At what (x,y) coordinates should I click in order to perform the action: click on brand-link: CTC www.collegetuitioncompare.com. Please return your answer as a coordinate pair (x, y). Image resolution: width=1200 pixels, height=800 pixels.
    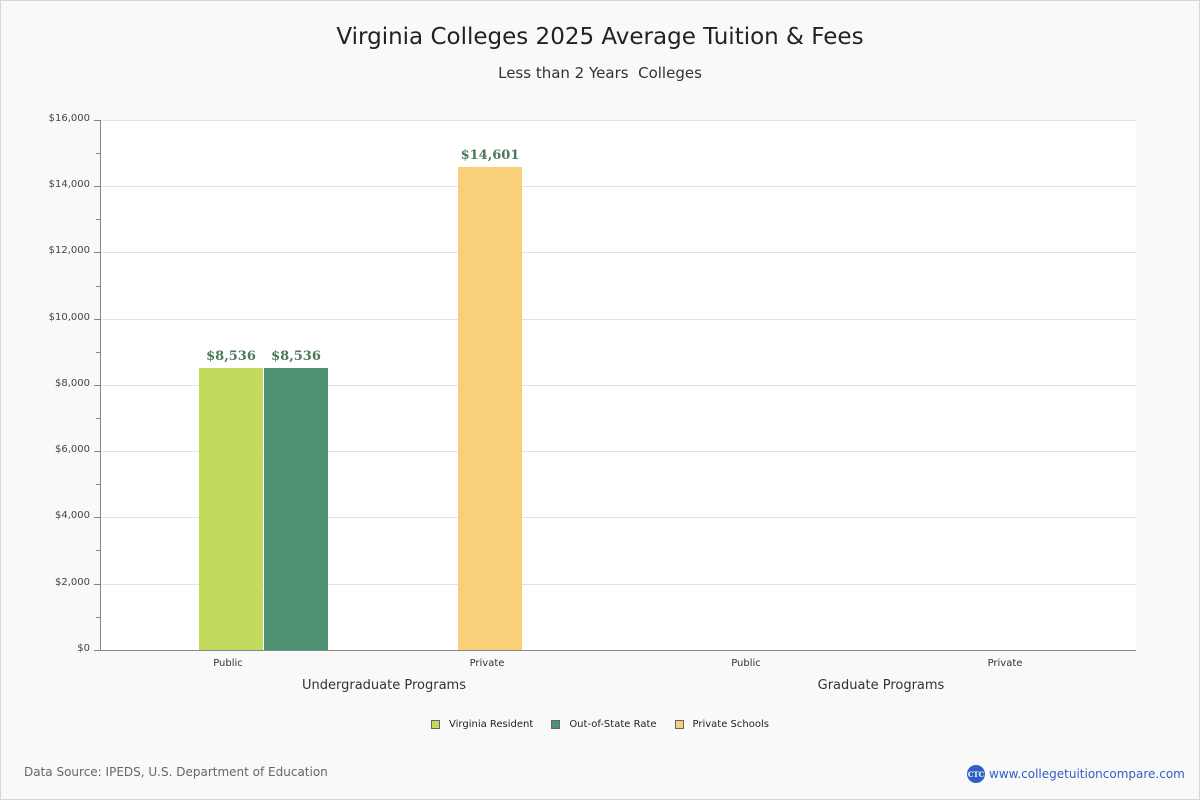
    Looking at the image, I should click on (1076, 774).